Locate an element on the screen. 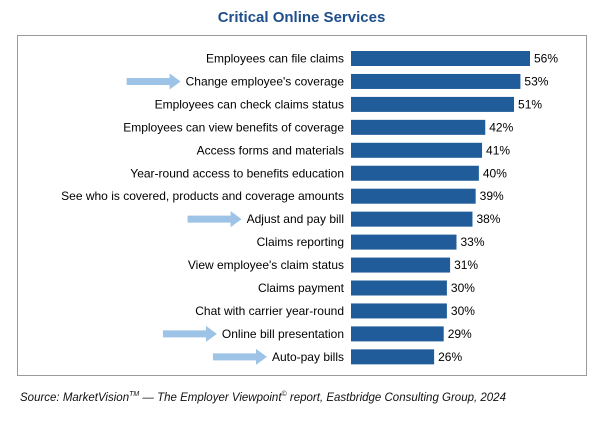  category-label: Online bill presentation is located at coordinates (283, 334).